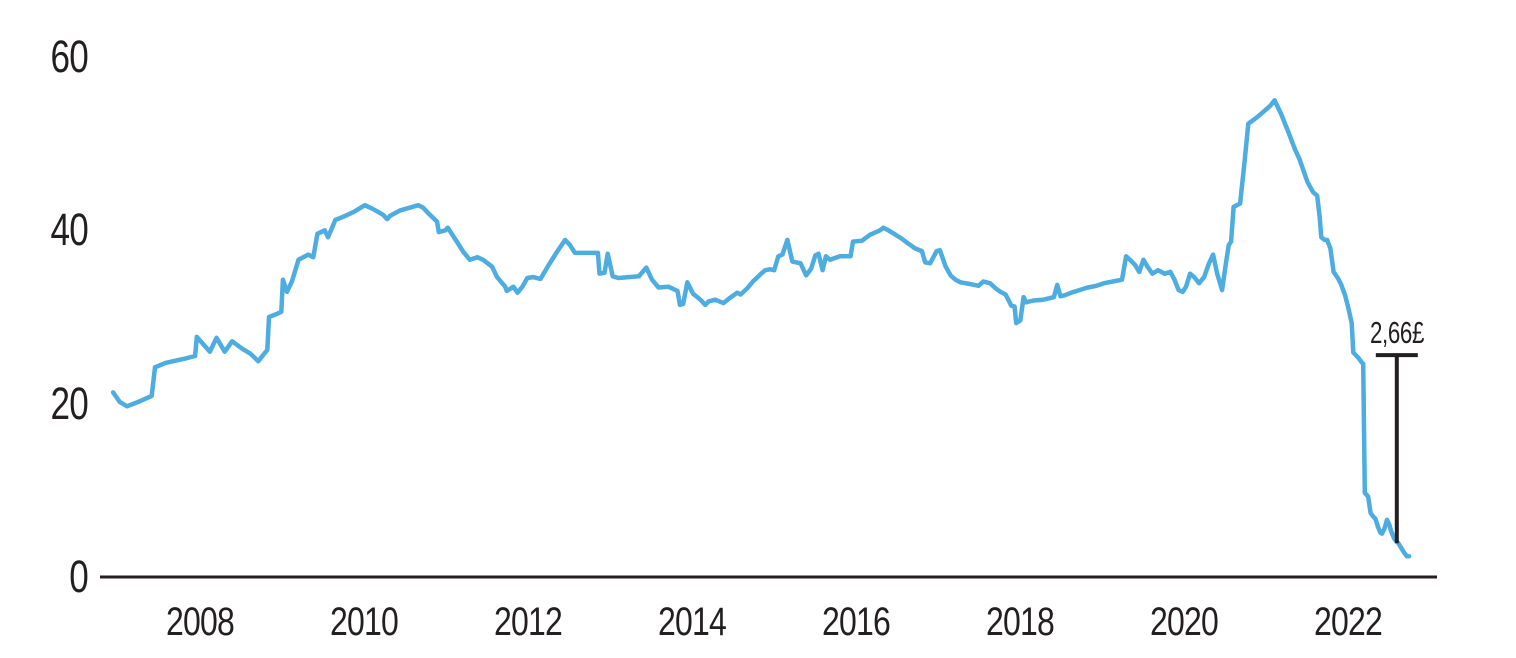 Image resolution: width=1516 pixels, height=658 pixels. I want to click on x-tick-label: 2012, so click(528, 622).